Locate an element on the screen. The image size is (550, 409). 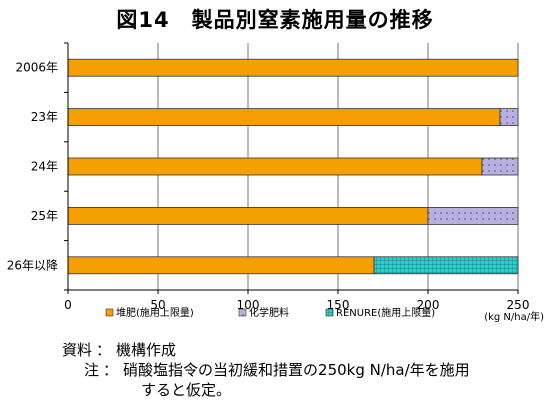
assumption-note-continued: すると仮定。 is located at coordinates (266, 390).